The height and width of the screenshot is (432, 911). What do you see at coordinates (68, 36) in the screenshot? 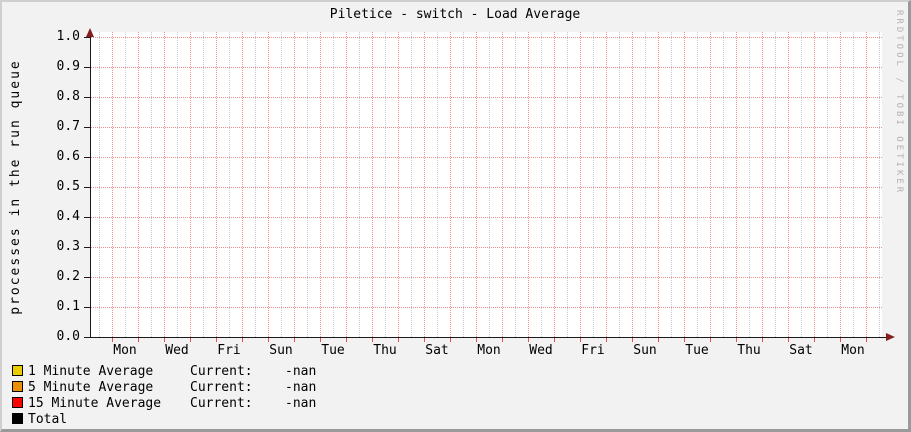
I see `y-tick-label: 1.0` at bounding box center [68, 36].